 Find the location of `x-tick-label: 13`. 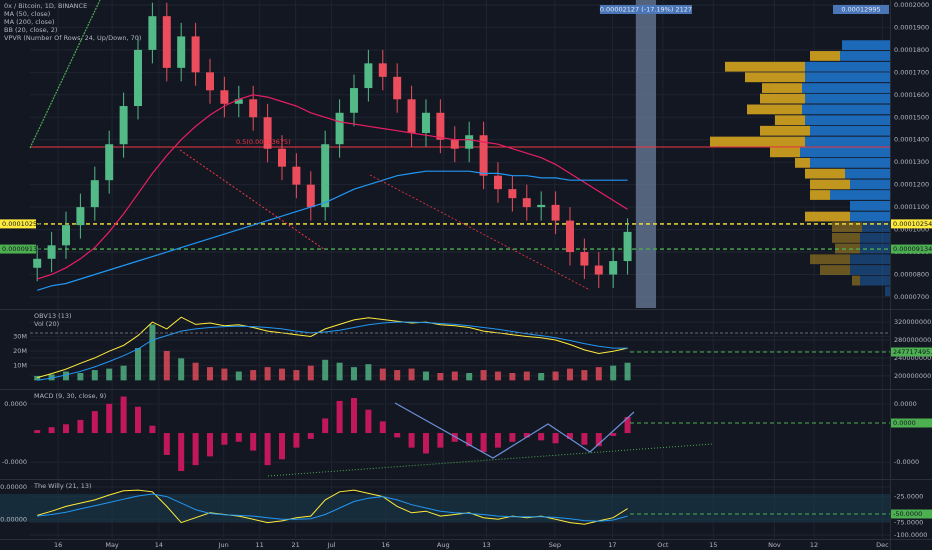

x-tick-label: 13 is located at coordinates (486, 545).